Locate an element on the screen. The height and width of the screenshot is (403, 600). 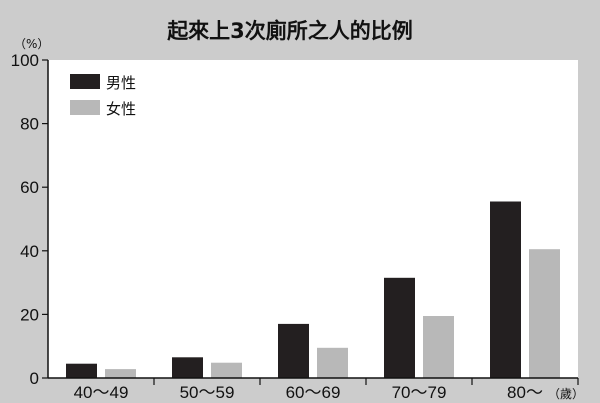
y-axis-unit: （%） is located at coordinates (31, 44).